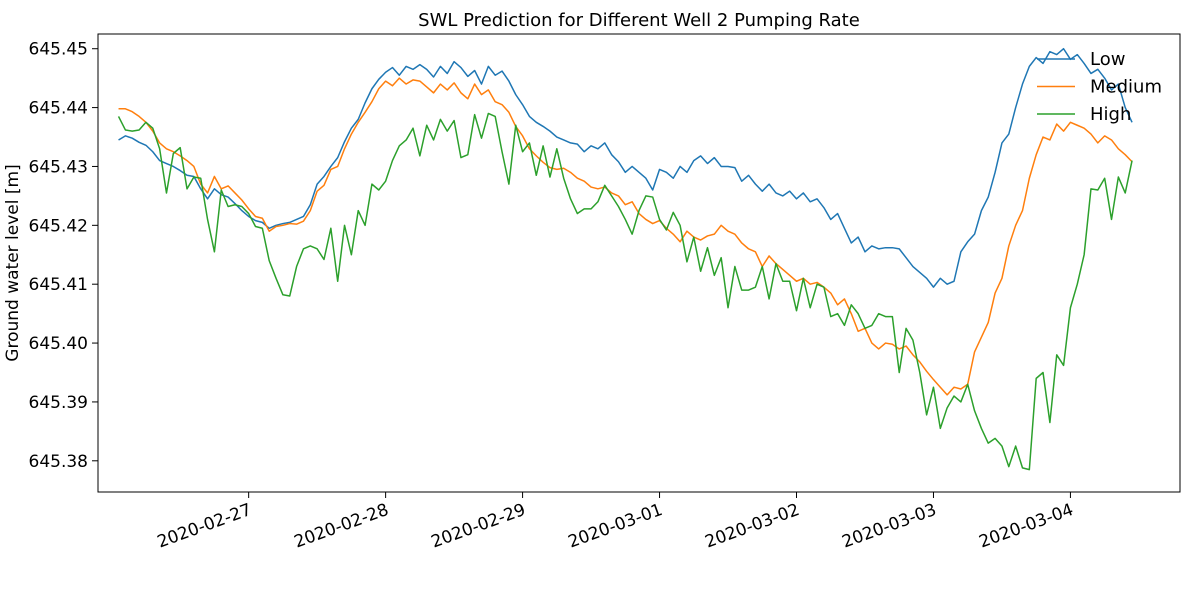 This screenshot has width=1200, height=589. What do you see at coordinates (58, 462) in the screenshot?
I see `y-tick-label: 645.38` at bounding box center [58, 462].